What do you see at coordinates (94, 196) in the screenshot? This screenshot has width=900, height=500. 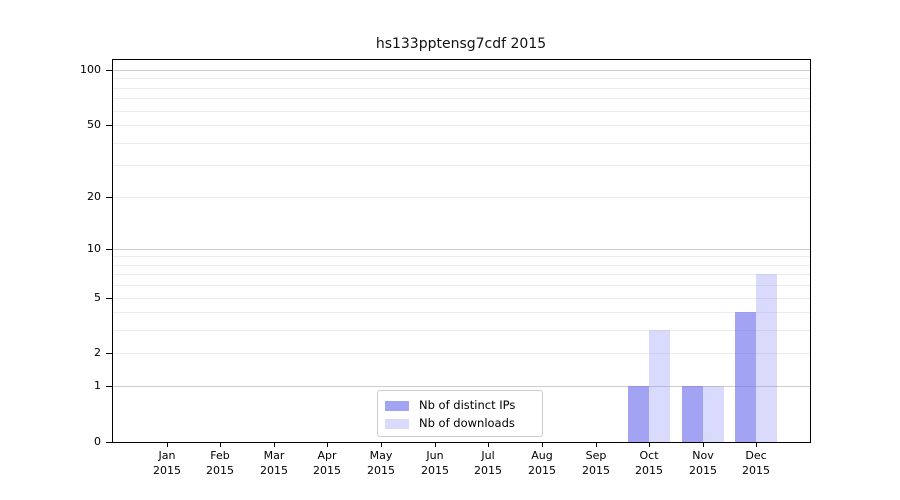 I see `y-tick-label: 20` at bounding box center [94, 196].